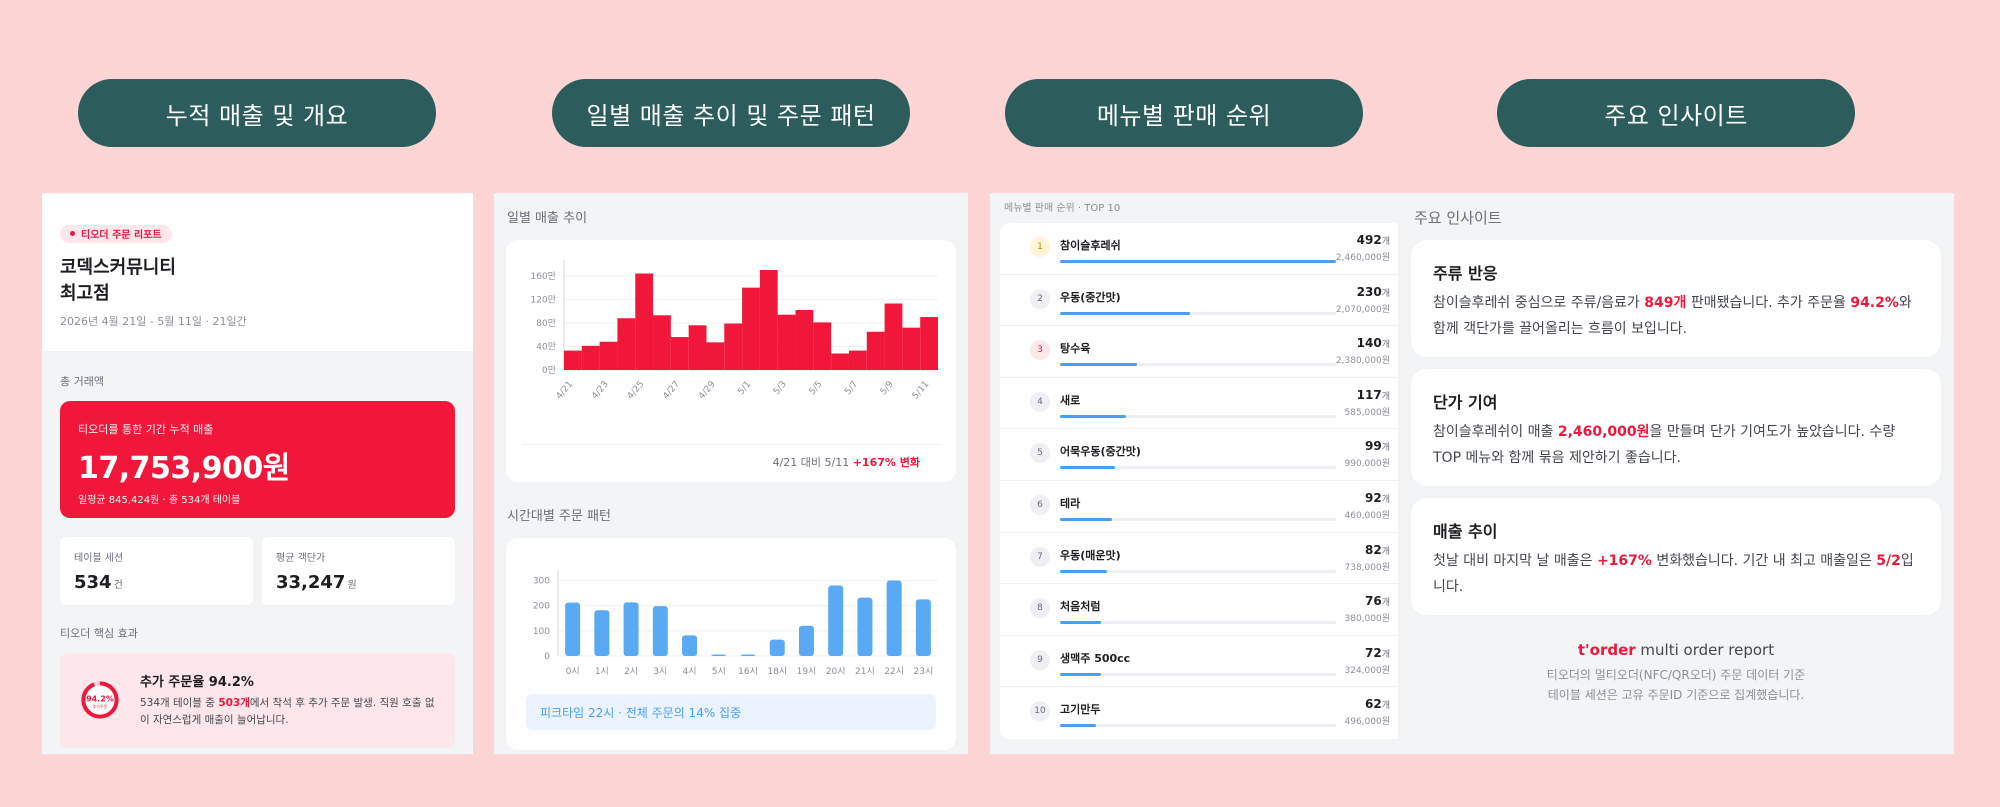 The width and height of the screenshot is (2000, 807). Describe the element at coordinates (1368, 506) in the screenshot. I see `ranking-values: 92개 460,000원` at that location.